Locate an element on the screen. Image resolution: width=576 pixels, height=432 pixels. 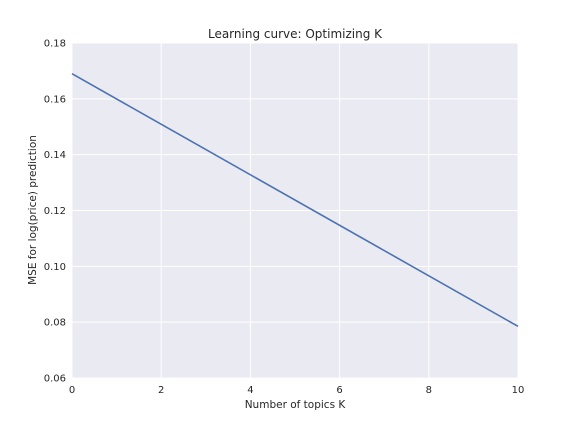
y-tick-label: 0.18 is located at coordinates (55, 44).